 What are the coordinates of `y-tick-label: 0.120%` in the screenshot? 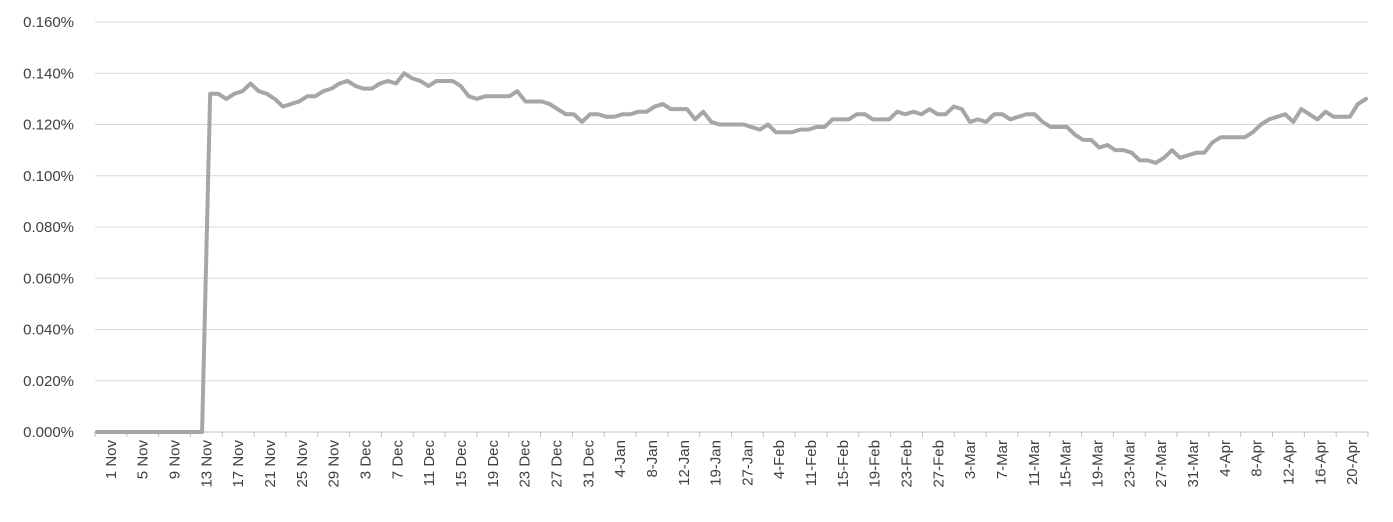 It's located at (48, 125).